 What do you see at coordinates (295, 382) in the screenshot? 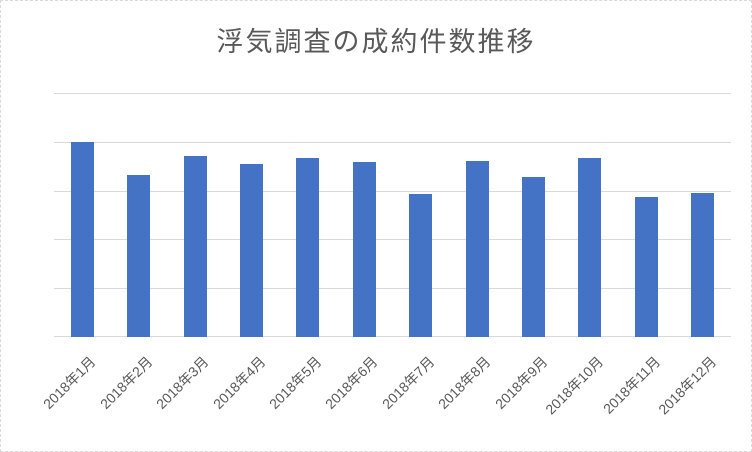
I see `x-axis-label: 2018年5月` at bounding box center [295, 382].